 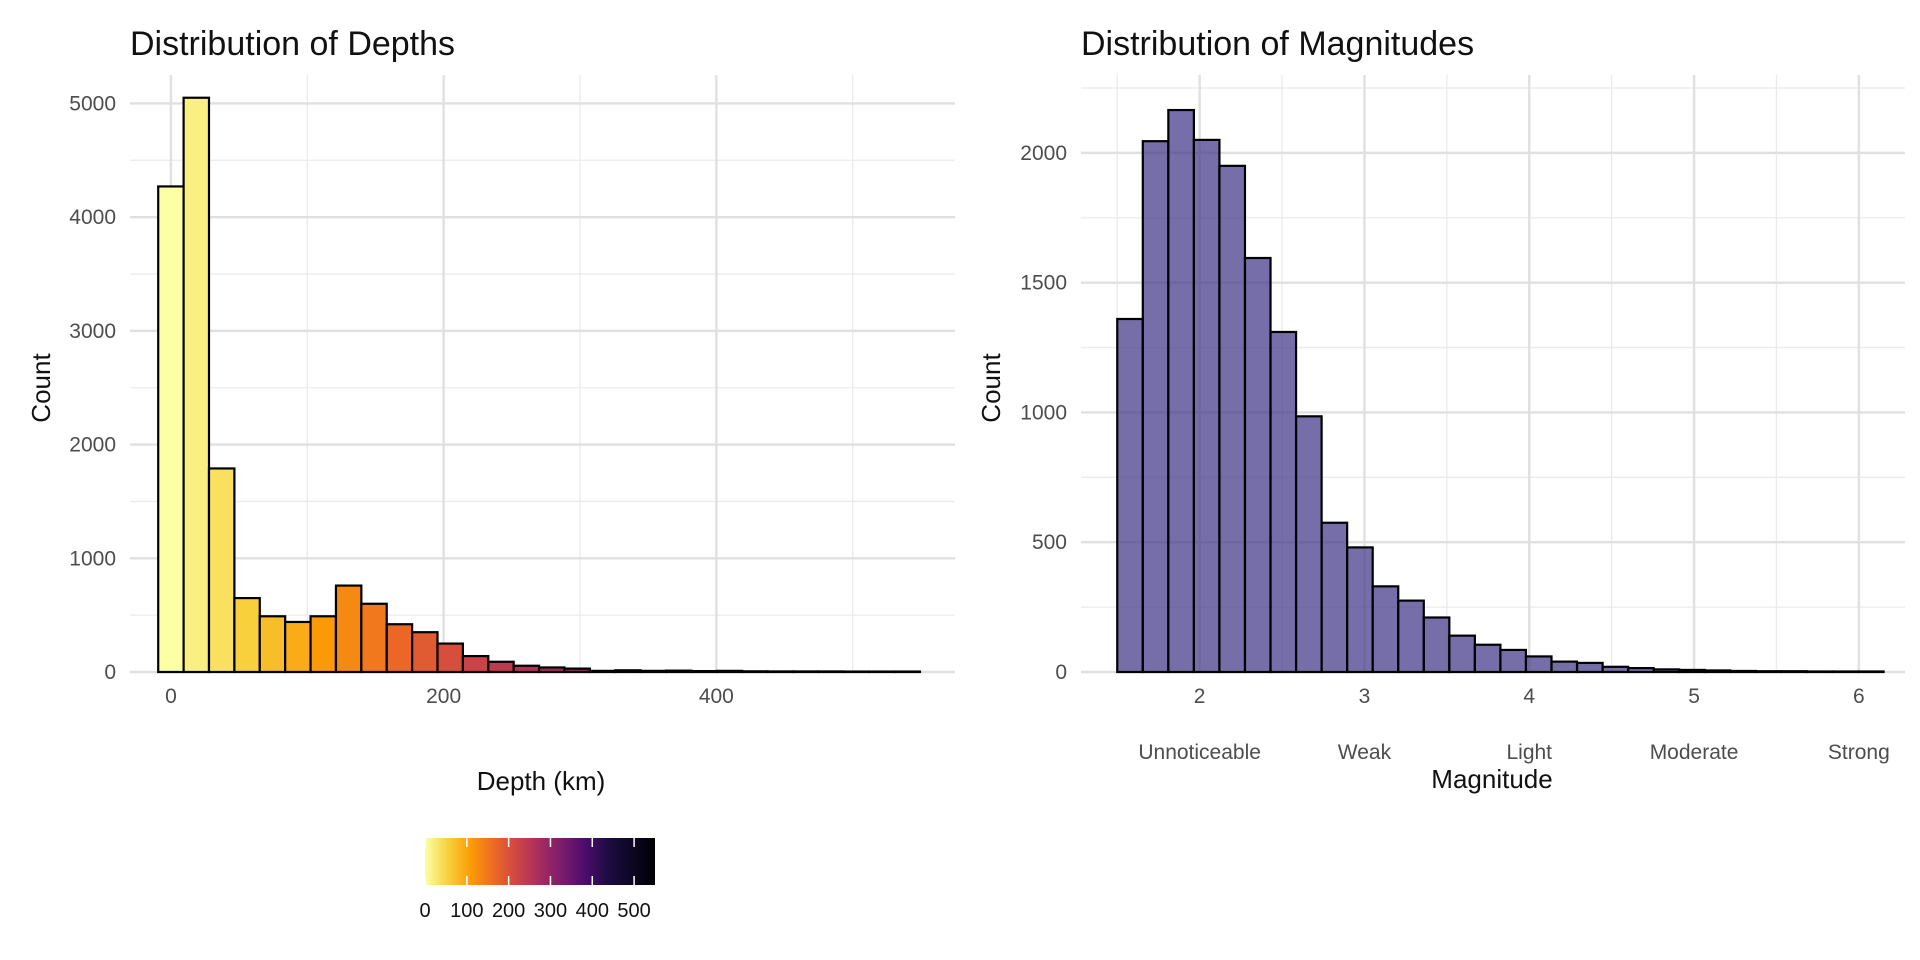 I want to click on x-tick-label: 400, so click(x=716, y=696).